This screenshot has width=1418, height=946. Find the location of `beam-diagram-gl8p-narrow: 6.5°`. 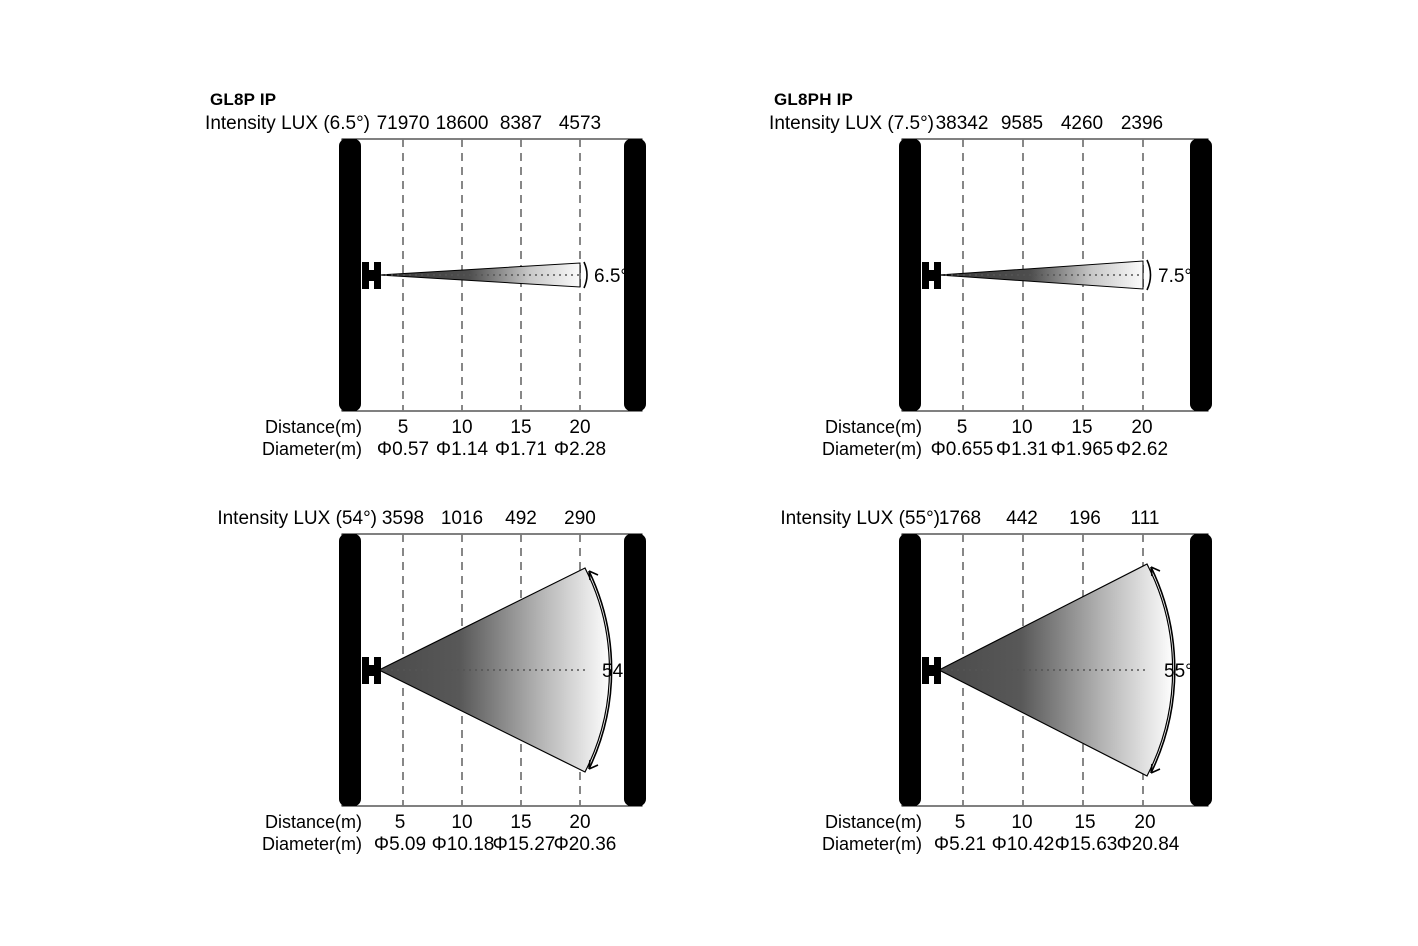

beam-diagram-gl8p-narrow: 6.5° is located at coordinates (492, 275).